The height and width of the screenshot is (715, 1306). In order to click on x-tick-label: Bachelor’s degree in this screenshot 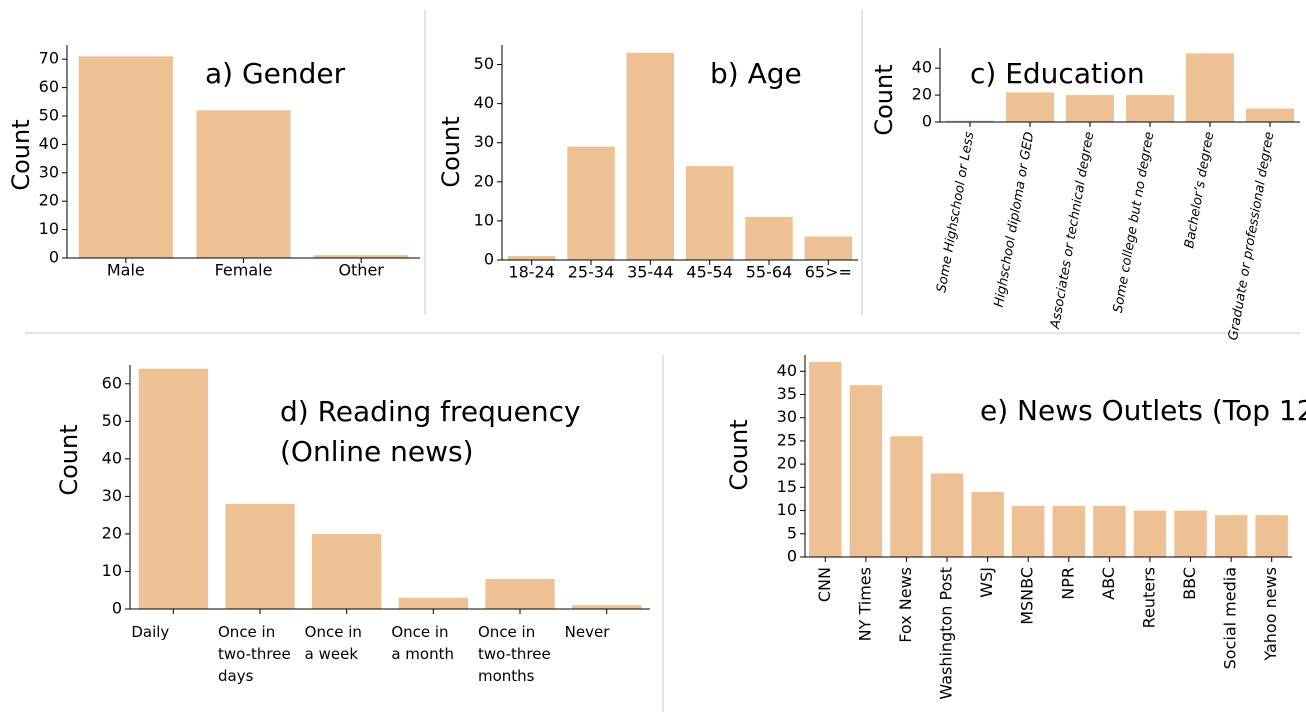, I will do `click(1199, 190)`.